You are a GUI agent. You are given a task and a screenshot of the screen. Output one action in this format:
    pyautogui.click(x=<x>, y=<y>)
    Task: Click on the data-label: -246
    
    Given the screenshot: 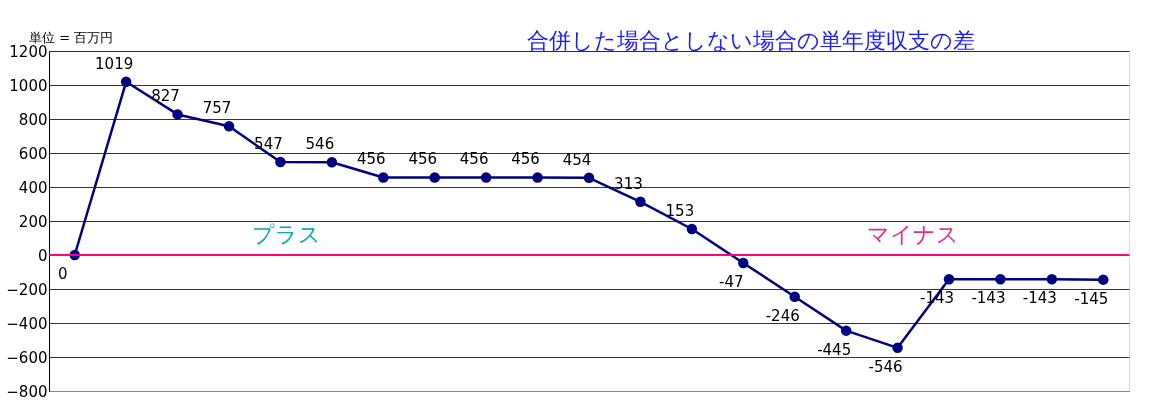 What is the action you would take?
    pyautogui.click(x=782, y=315)
    